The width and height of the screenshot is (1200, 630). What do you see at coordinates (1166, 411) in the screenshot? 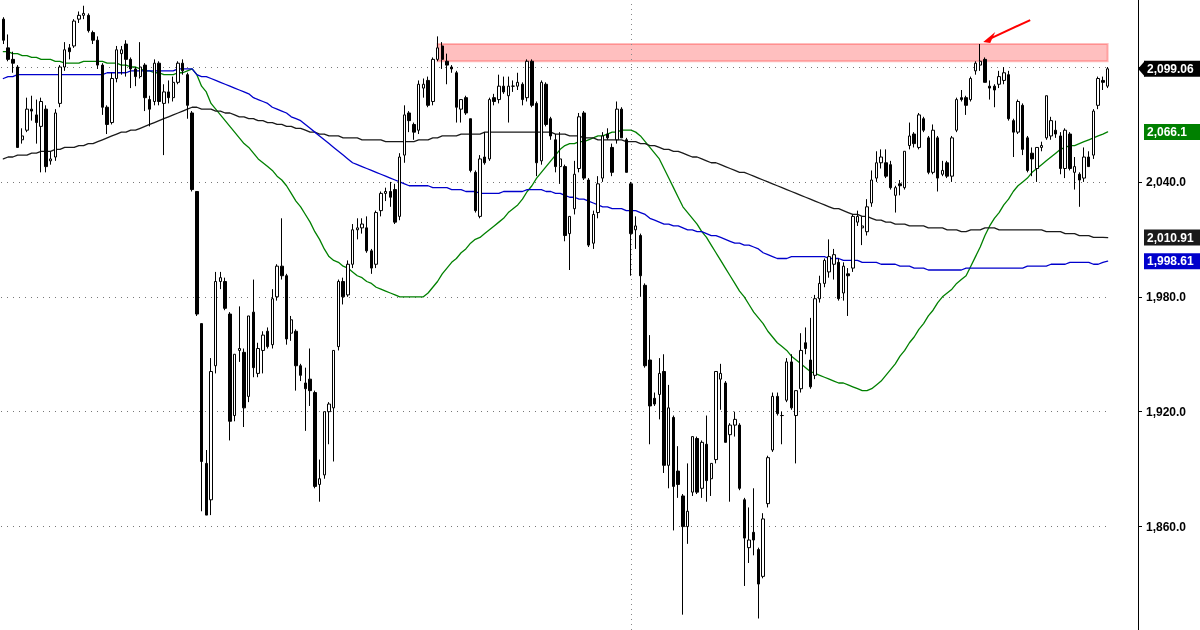
I see `y-tick-label: 1,920.0` at bounding box center [1166, 411].